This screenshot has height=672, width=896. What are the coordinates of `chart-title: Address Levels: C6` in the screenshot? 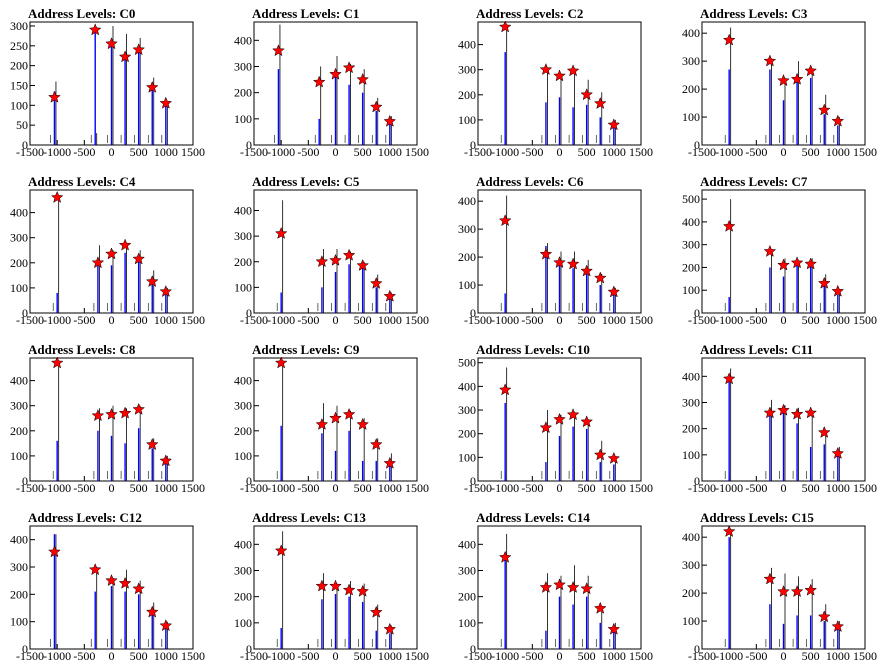 It's located at (530, 181).